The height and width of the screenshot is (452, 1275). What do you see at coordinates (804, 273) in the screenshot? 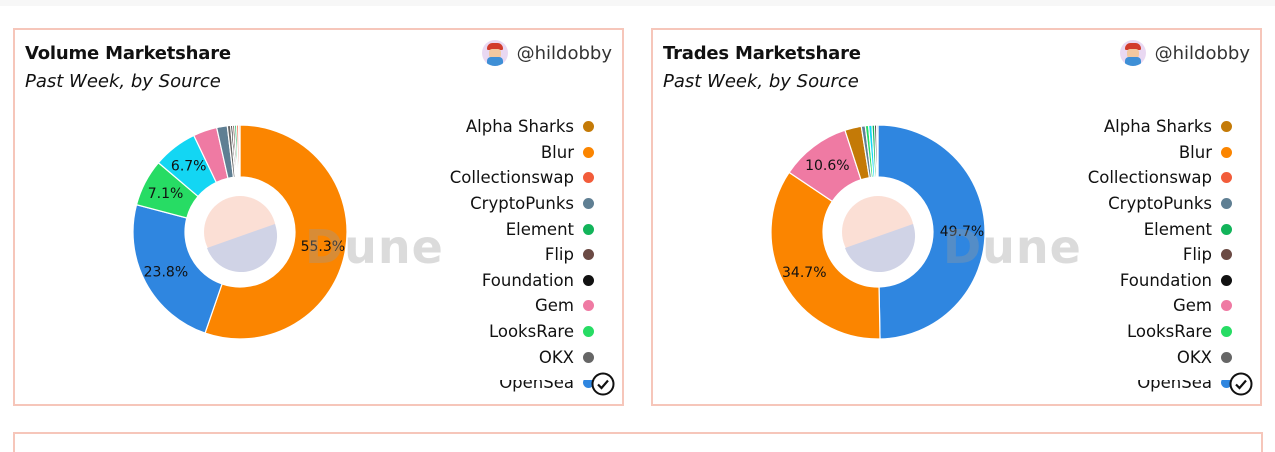
I see `slice-data-label: 34.7%` at bounding box center [804, 273].